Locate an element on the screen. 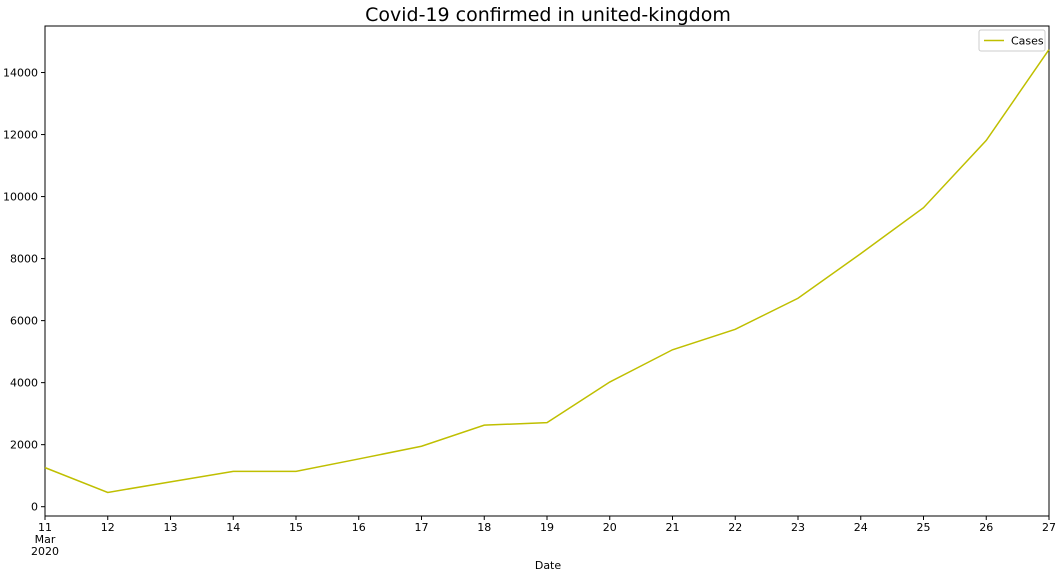 This screenshot has width=1063, height=577. y-tick-label: 14000 is located at coordinates (20, 73).